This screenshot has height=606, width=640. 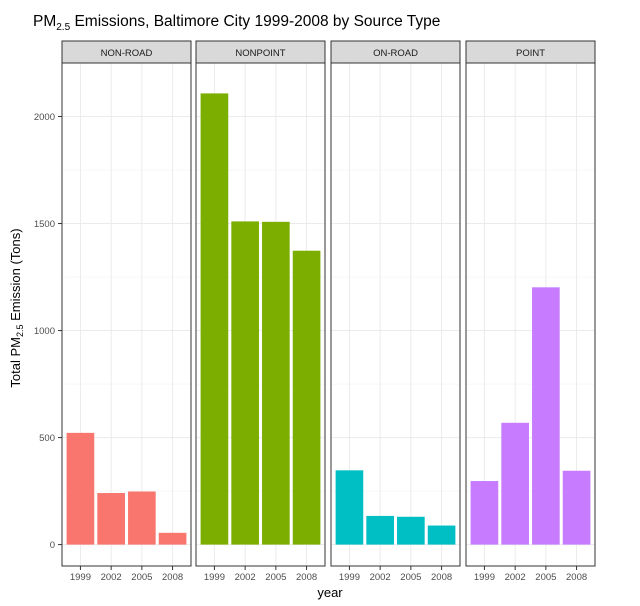 I want to click on bar-nonpoint-2008, so click(x=306, y=397).